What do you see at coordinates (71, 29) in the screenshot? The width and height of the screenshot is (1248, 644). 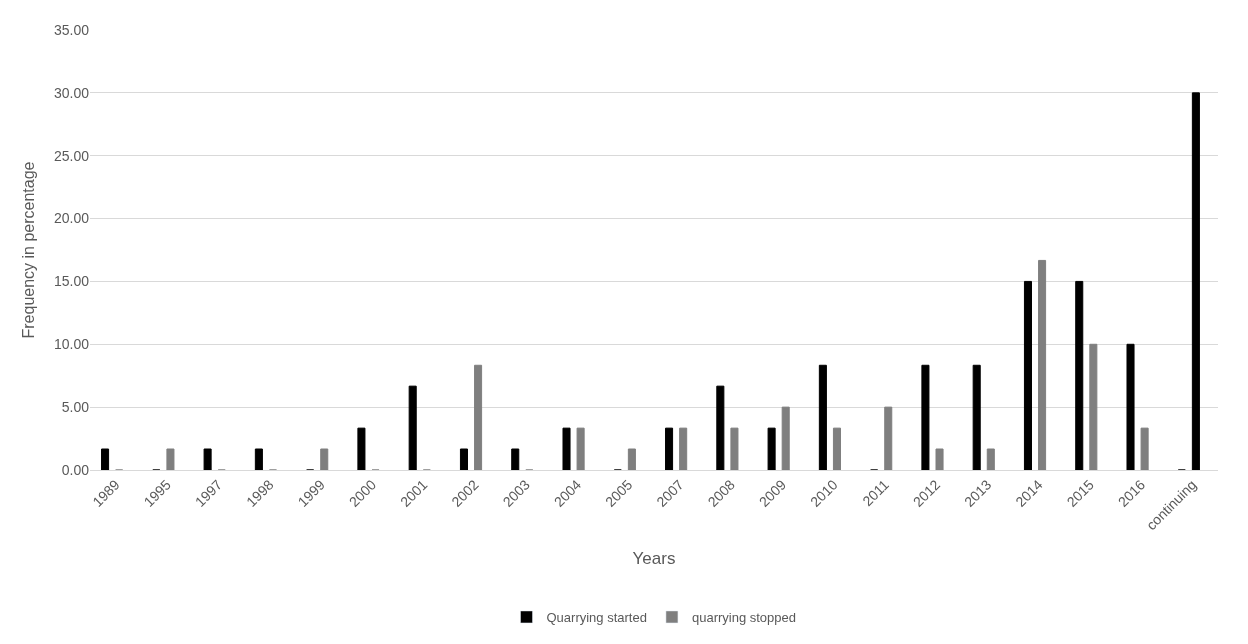 I see `y-tick-label: 35.00` at bounding box center [71, 29].